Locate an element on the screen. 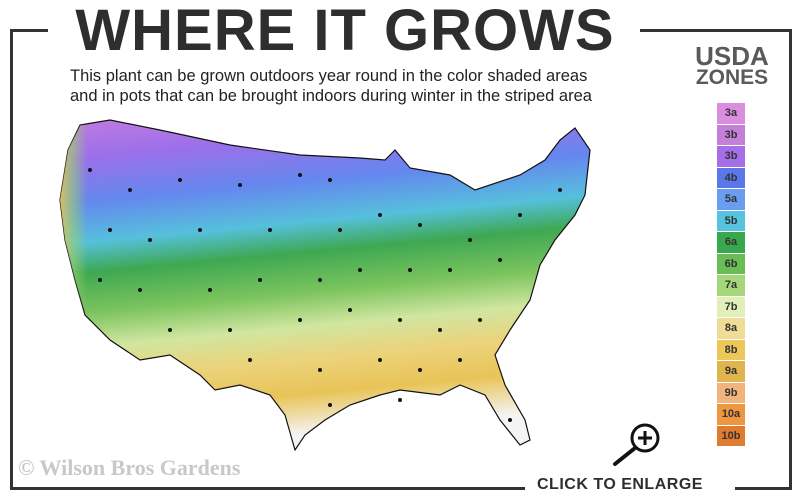 Image resolution: width=800 pixels, height=500 pixels. legend-zone-5b: 5b is located at coordinates (731, 220).